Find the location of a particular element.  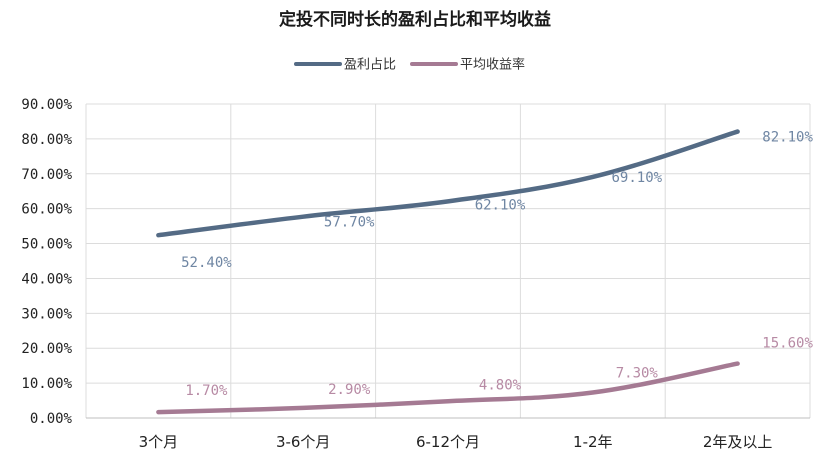

data-label: 2.90% is located at coordinates (349, 390).